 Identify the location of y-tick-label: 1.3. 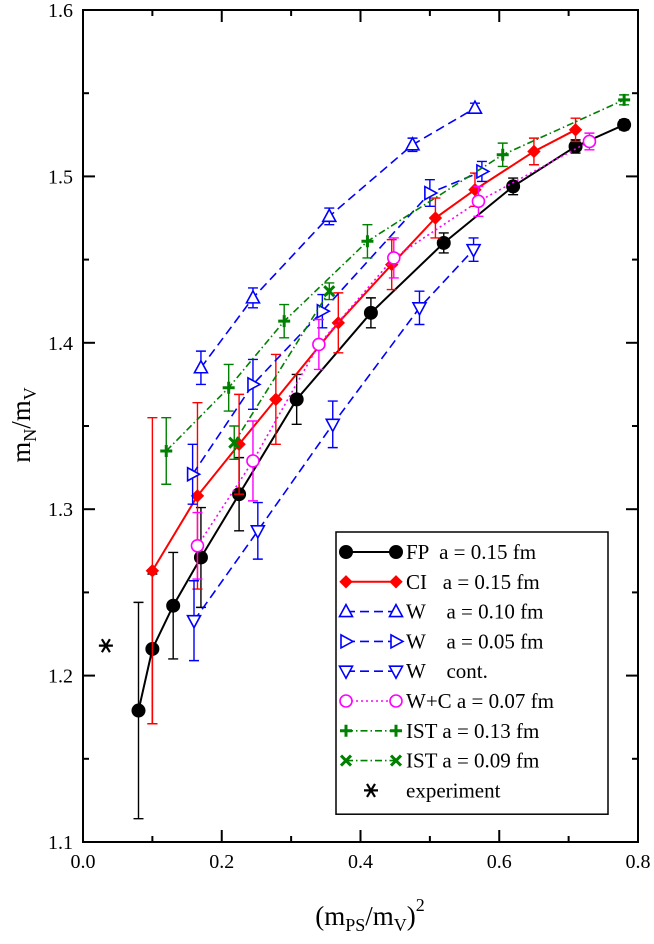
(60, 510).